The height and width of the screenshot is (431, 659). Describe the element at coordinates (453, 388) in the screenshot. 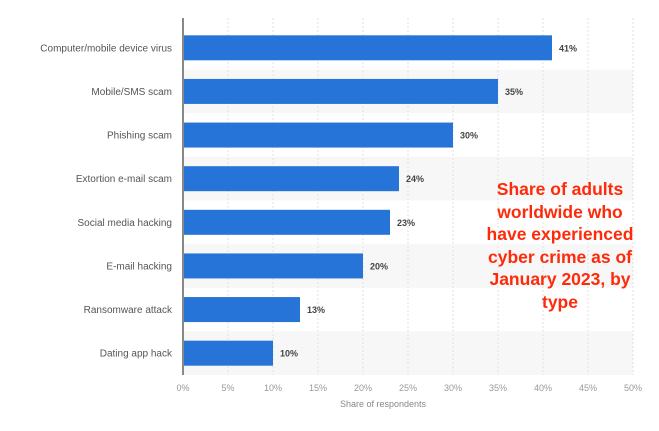

I see `x-tick-label: 30%` at that location.